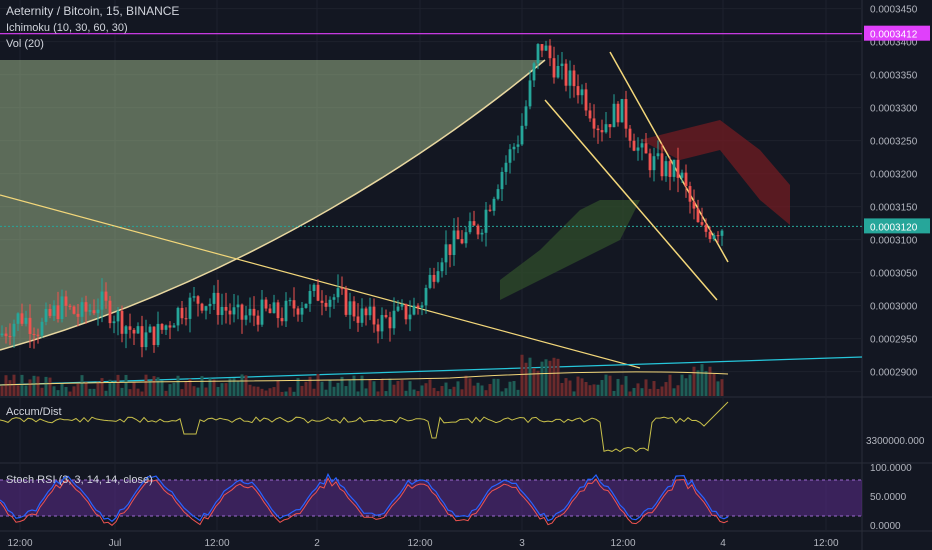 The height and width of the screenshot is (550, 932). Describe the element at coordinates (431, 371) in the screenshot. I see `trendline-support` at that location.